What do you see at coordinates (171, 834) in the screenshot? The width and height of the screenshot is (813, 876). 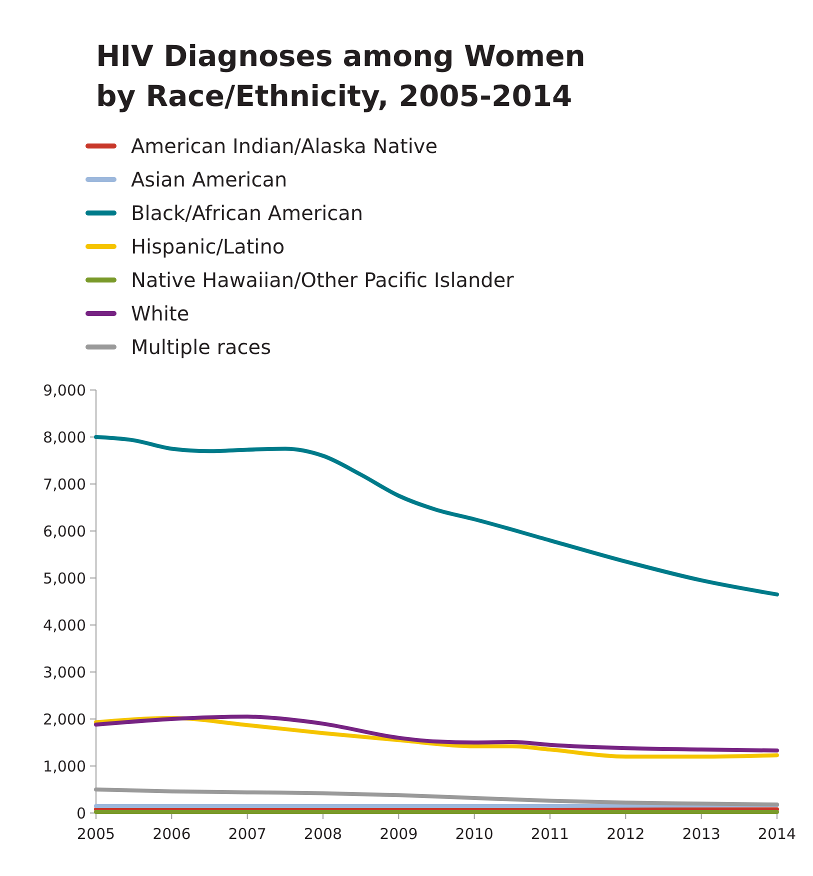 I see `x-tick-label: 2006` at bounding box center [171, 834].